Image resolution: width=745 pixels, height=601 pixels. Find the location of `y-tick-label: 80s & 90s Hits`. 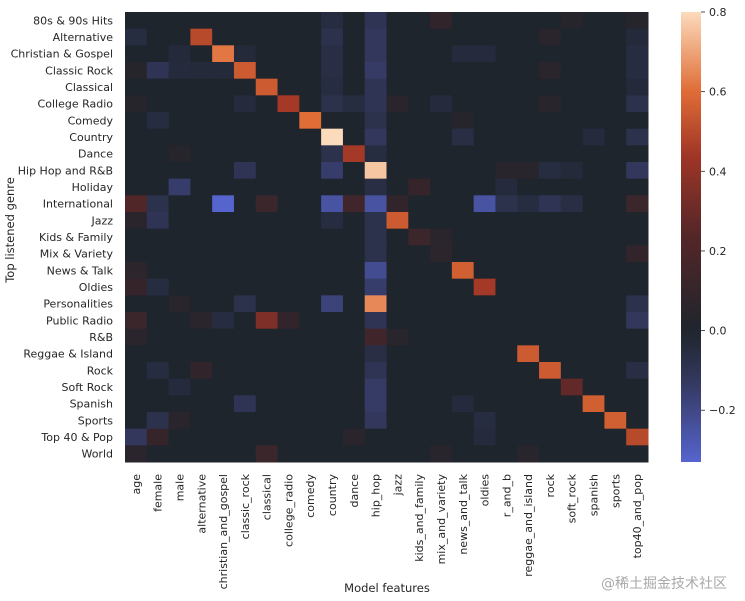

y-tick-label: 80s & 90s Hits is located at coordinates (73, 20).